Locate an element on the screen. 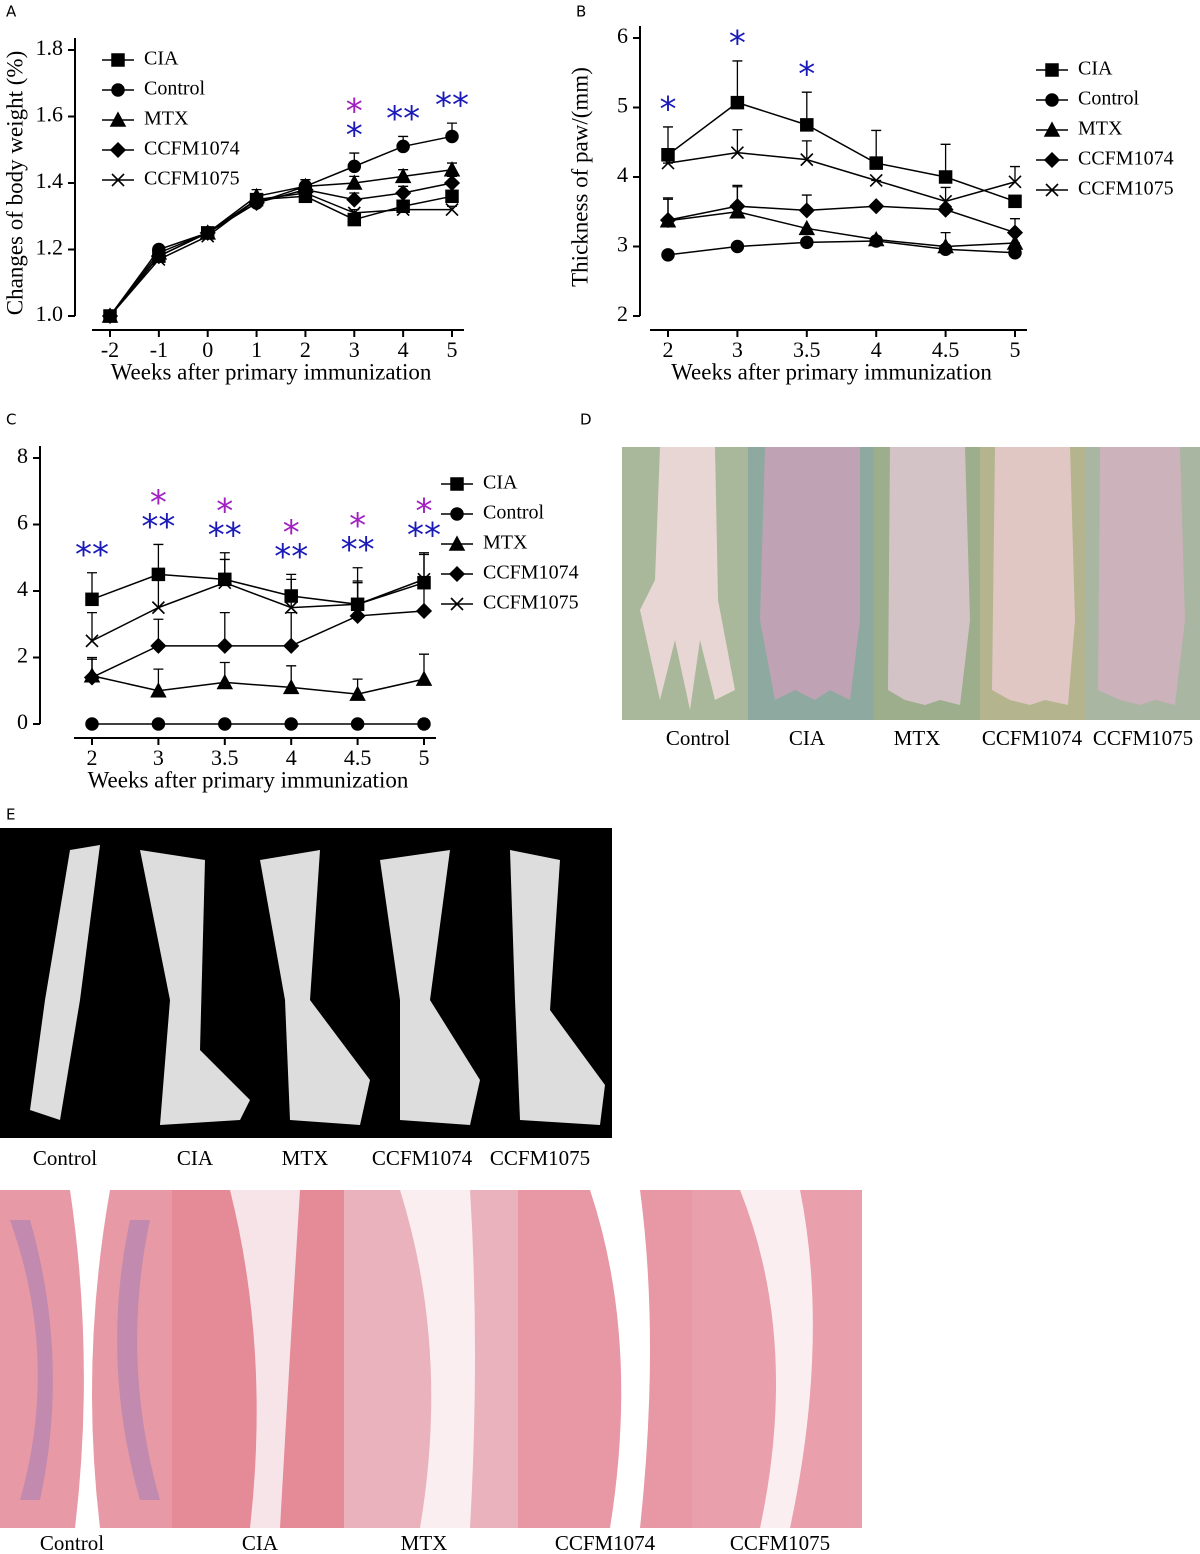 This screenshot has height=1554, width=1200. x-tick-label: 4.5 is located at coordinates (358, 757).